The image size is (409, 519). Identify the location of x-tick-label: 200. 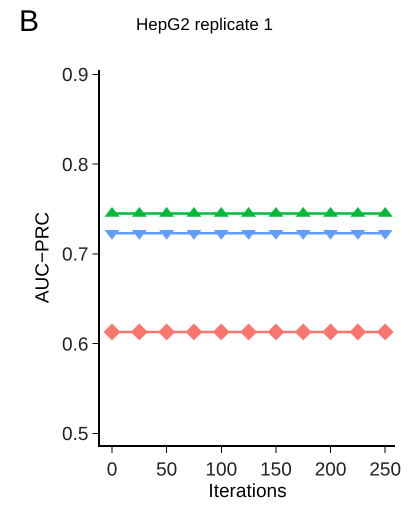
(330, 470).